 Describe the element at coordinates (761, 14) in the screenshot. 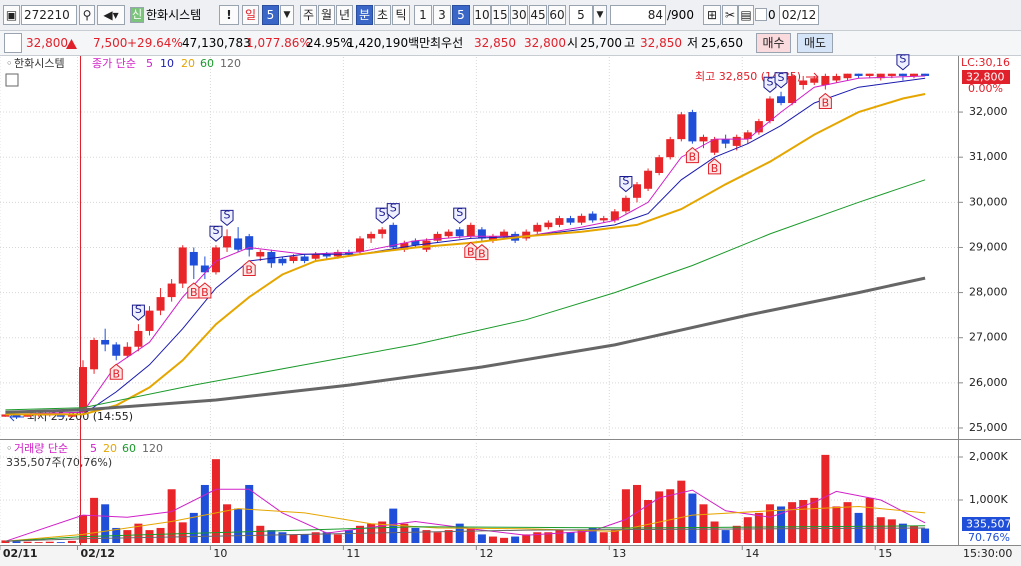

I see `checkbox` at that location.